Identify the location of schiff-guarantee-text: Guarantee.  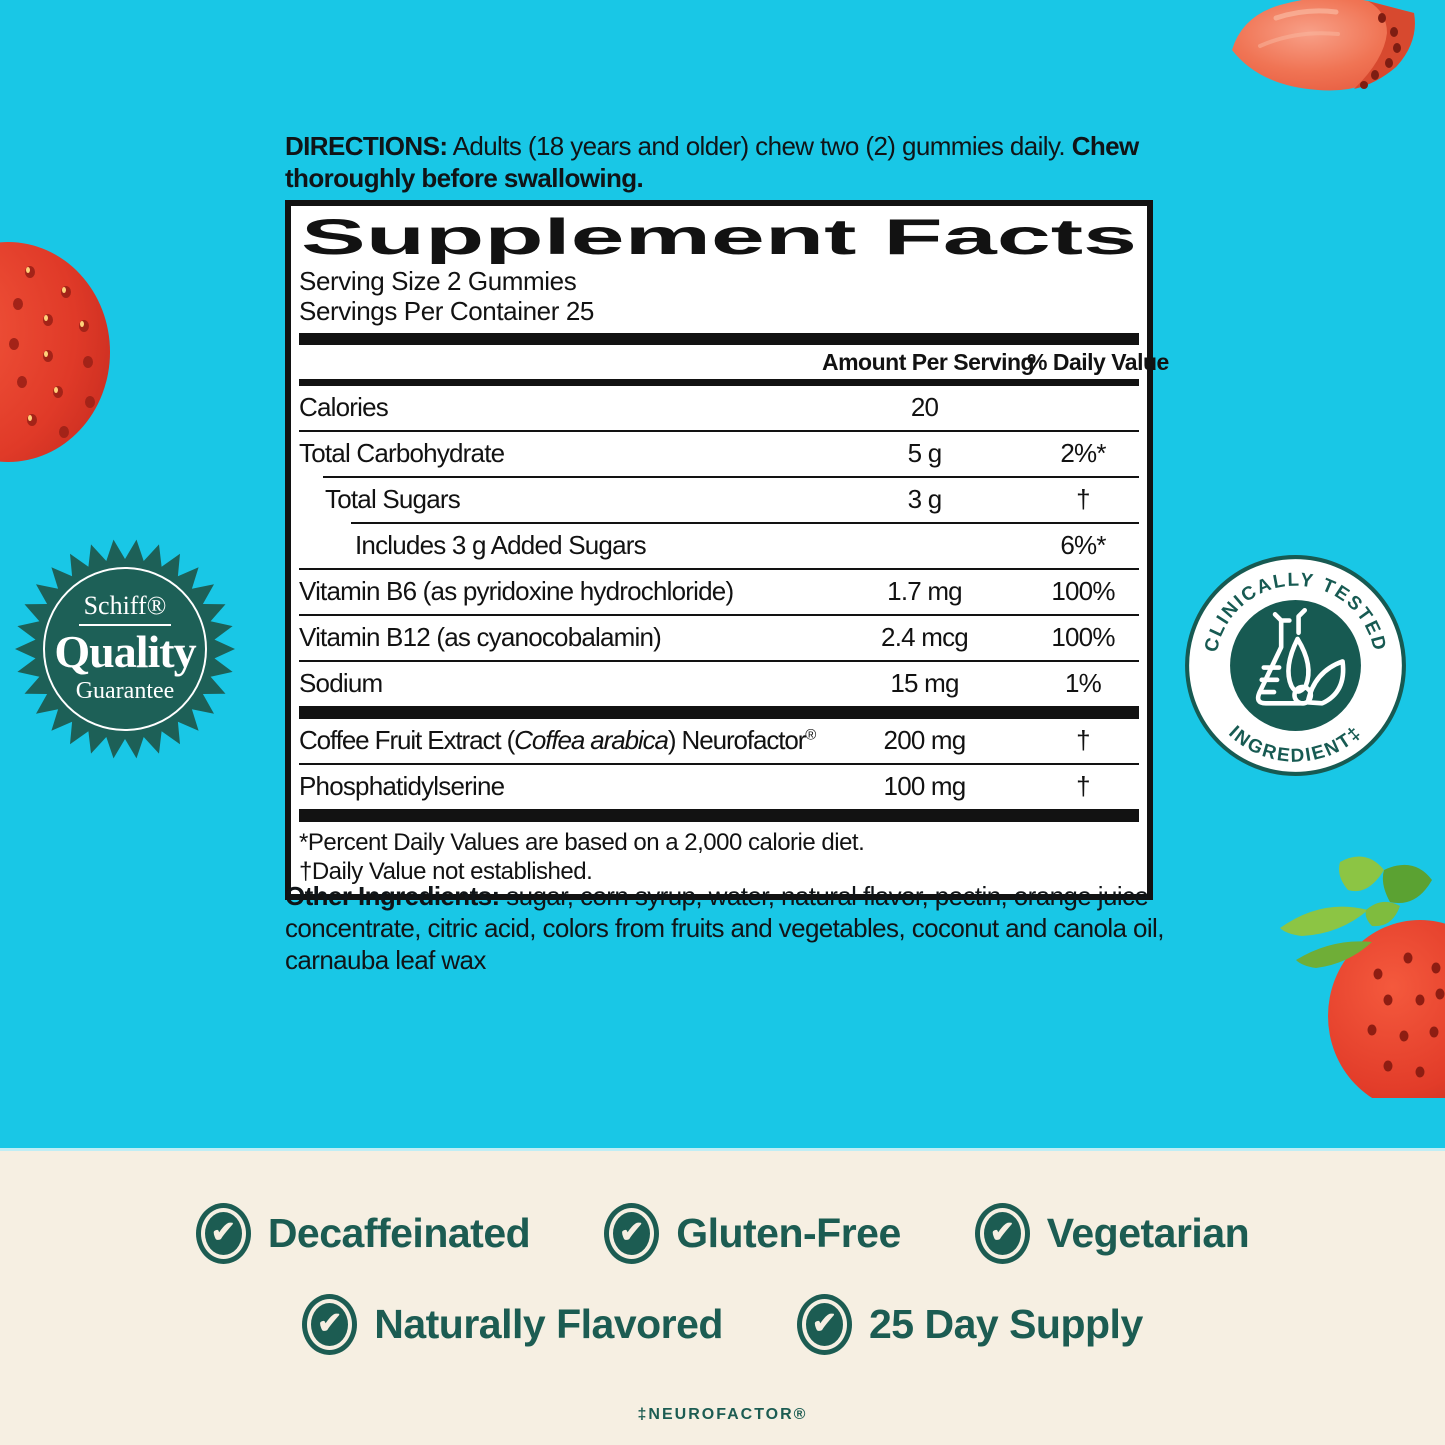
(125, 691).